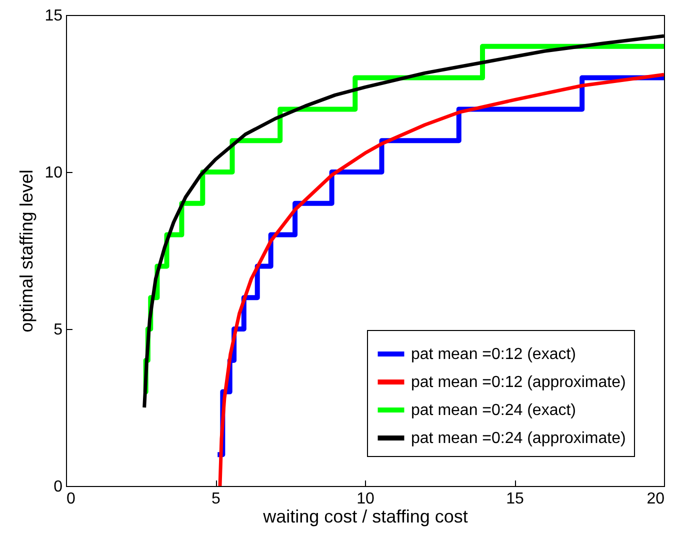  Describe the element at coordinates (53, 173) in the screenshot. I see `y-tick-label: 10` at that location.